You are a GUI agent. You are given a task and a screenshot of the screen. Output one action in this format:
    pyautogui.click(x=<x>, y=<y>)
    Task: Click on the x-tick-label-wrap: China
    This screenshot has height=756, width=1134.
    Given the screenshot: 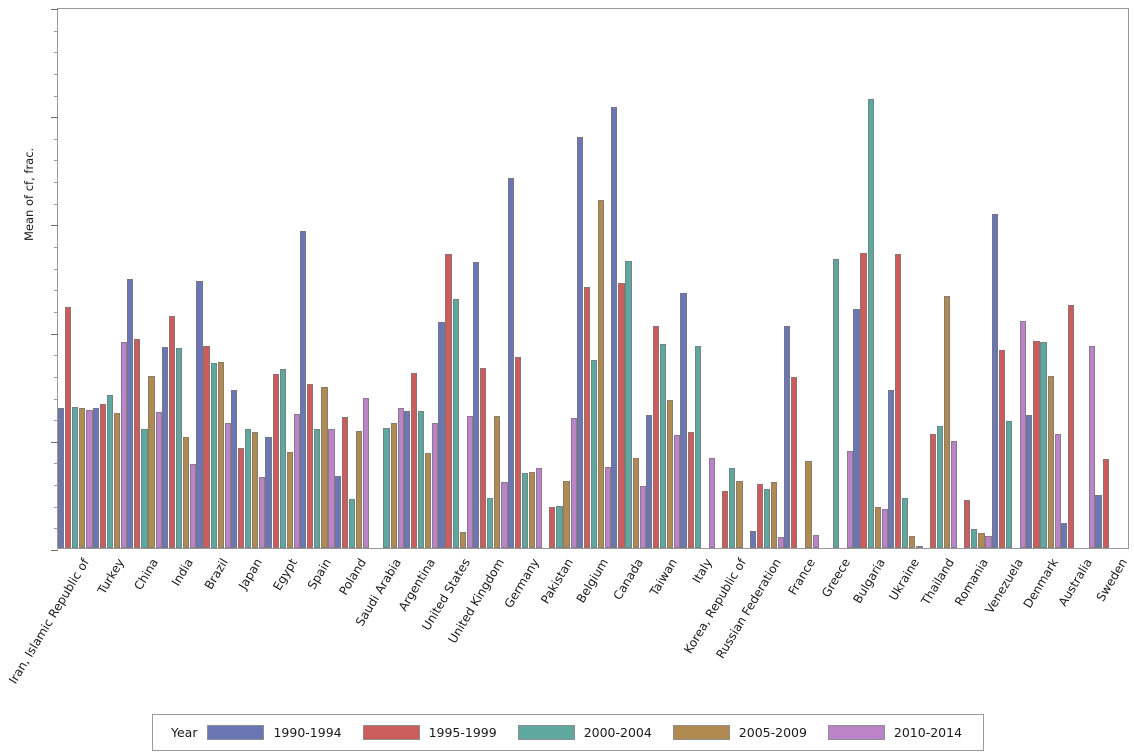 What is the action you would take?
    pyautogui.click(x=147, y=574)
    